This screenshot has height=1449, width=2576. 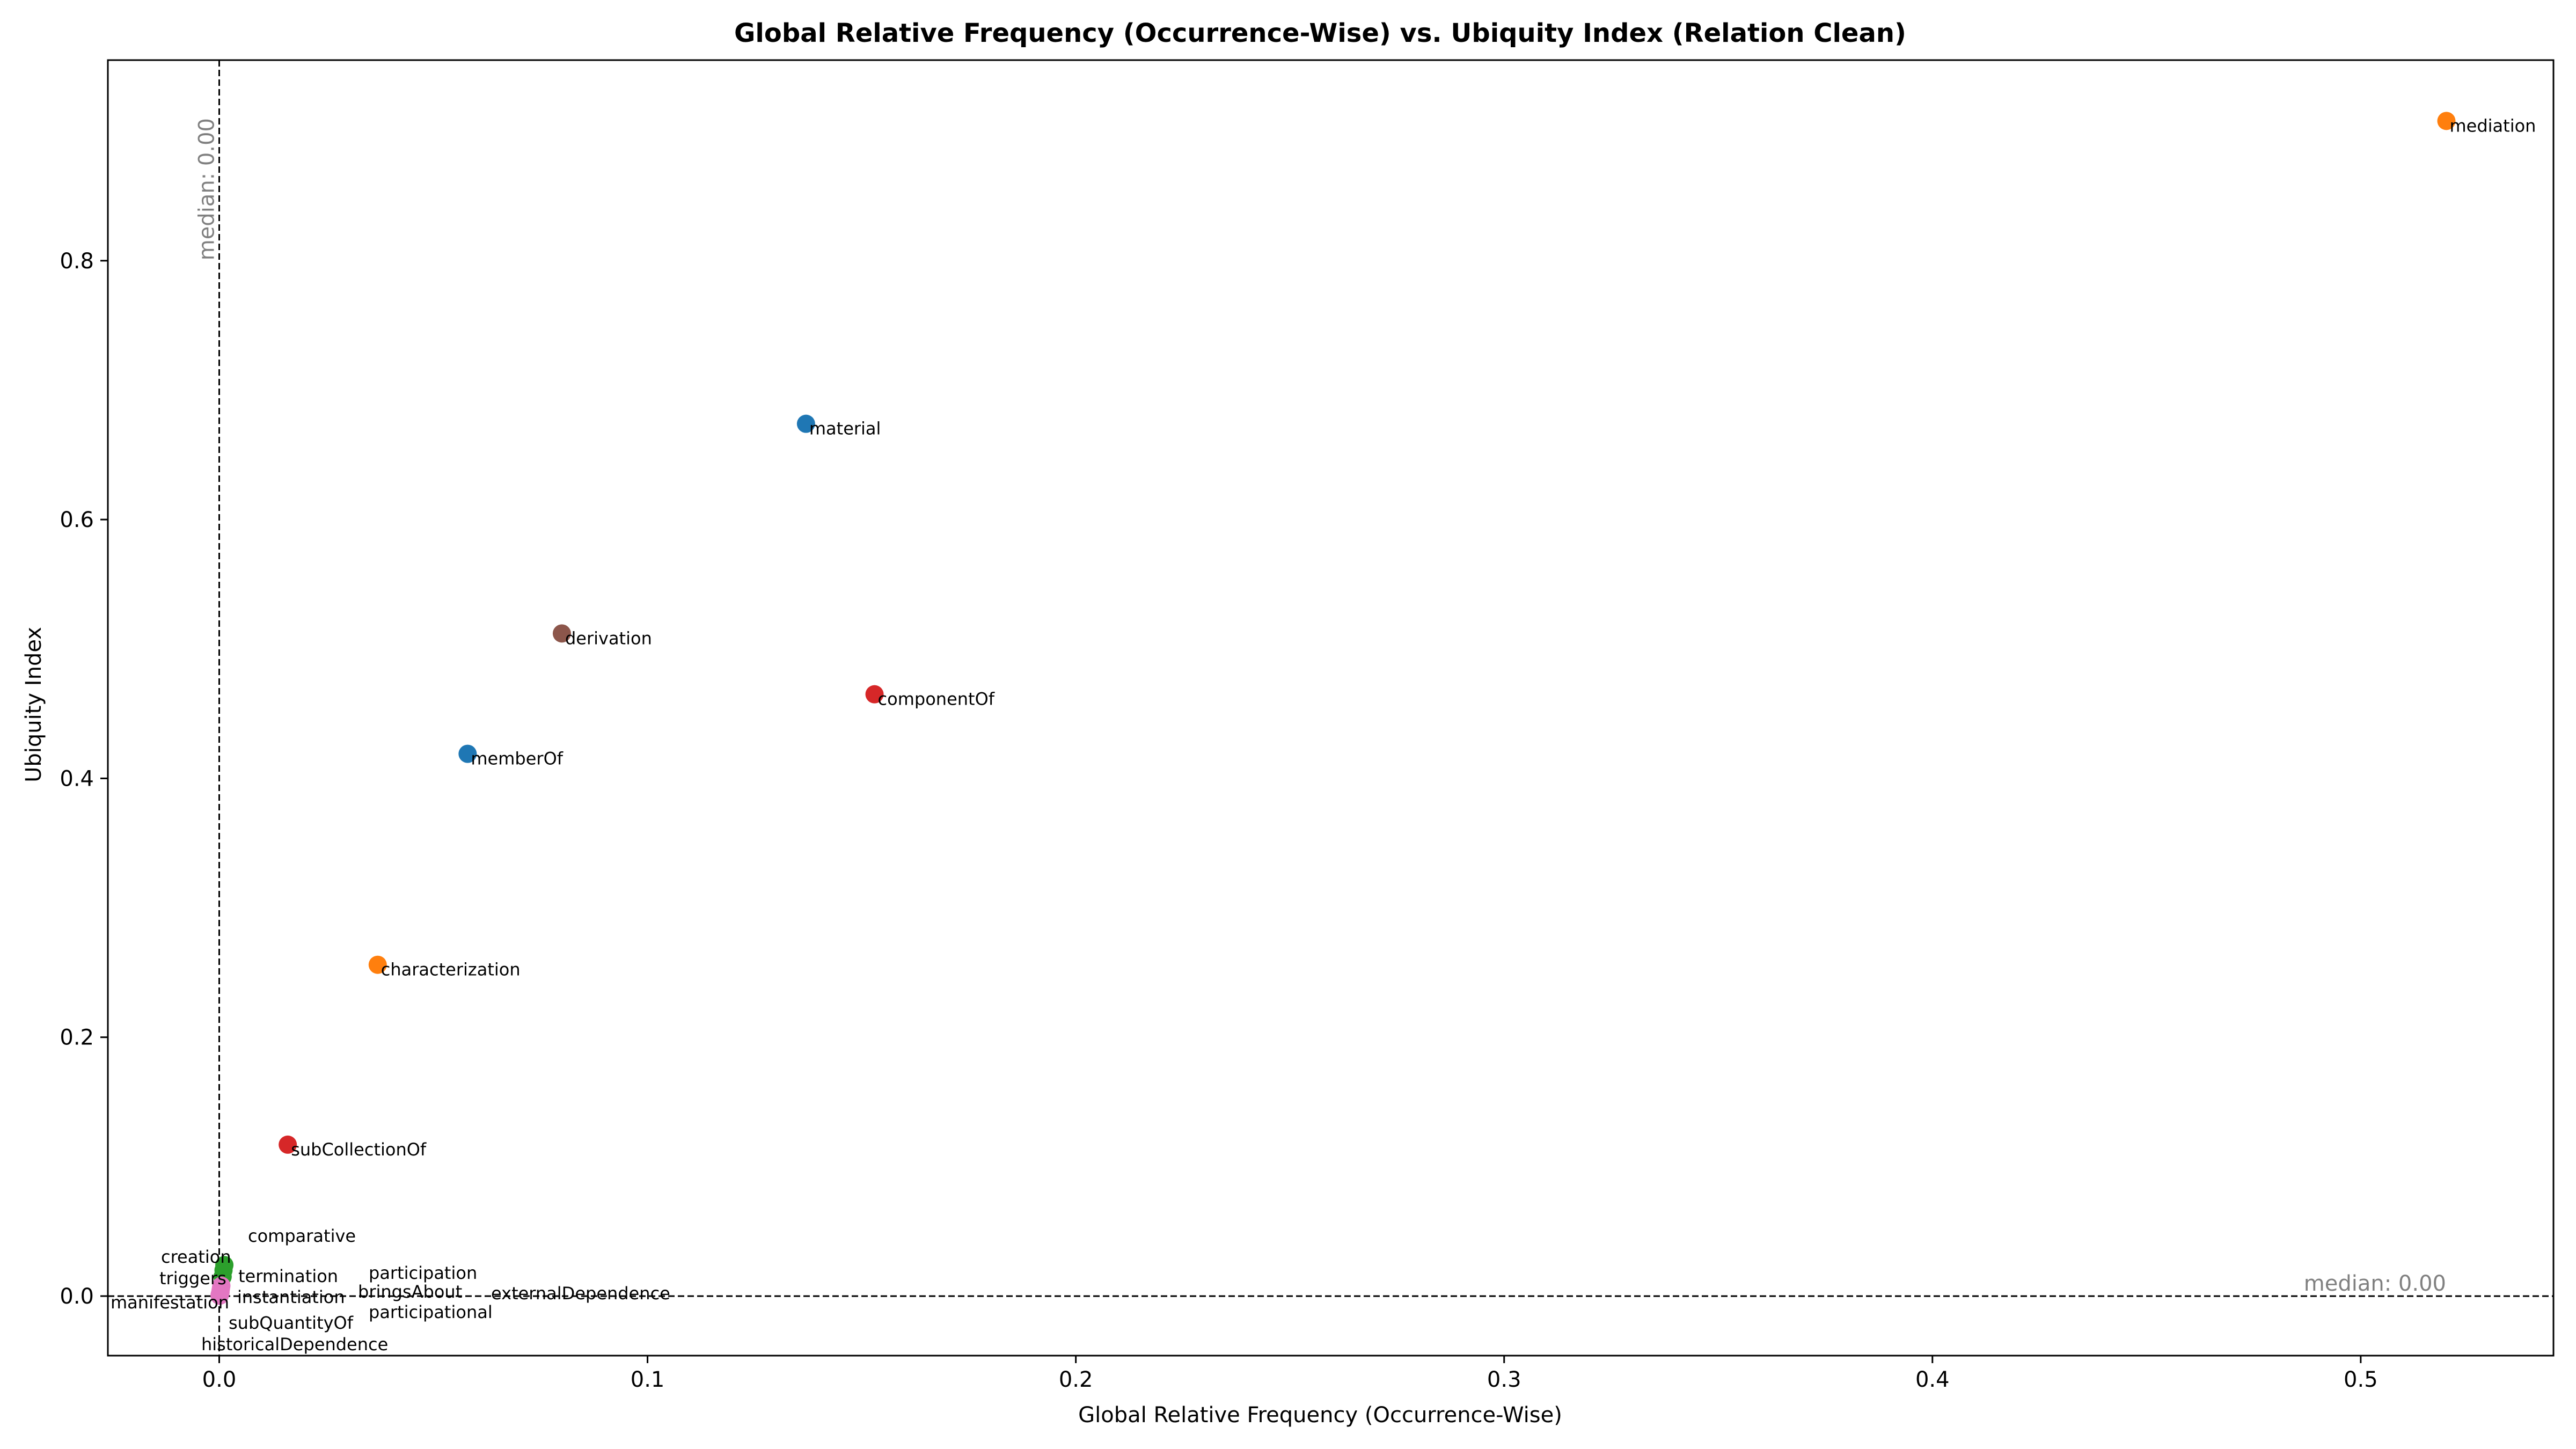 What do you see at coordinates (1932, 1379) in the screenshot?
I see `x-tick-label: 0.4` at bounding box center [1932, 1379].